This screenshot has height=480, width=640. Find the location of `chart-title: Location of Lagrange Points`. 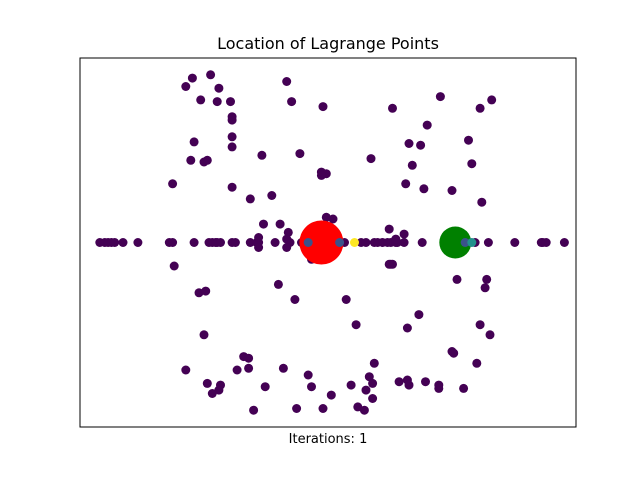

chart-title: Location of Lagrange Points is located at coordinates (328, 43).